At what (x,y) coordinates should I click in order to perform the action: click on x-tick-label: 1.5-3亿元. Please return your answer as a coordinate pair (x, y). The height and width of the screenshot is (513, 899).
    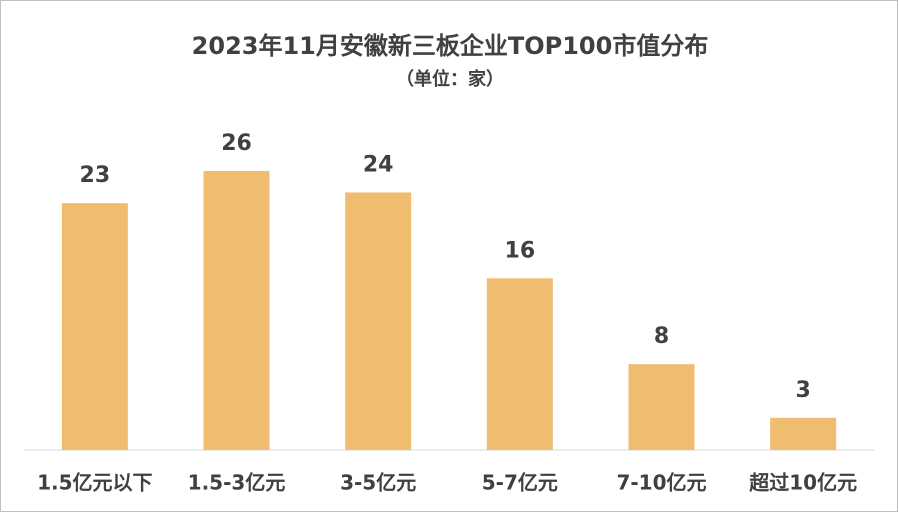
    Looking at the image, I should click on (237, 483).